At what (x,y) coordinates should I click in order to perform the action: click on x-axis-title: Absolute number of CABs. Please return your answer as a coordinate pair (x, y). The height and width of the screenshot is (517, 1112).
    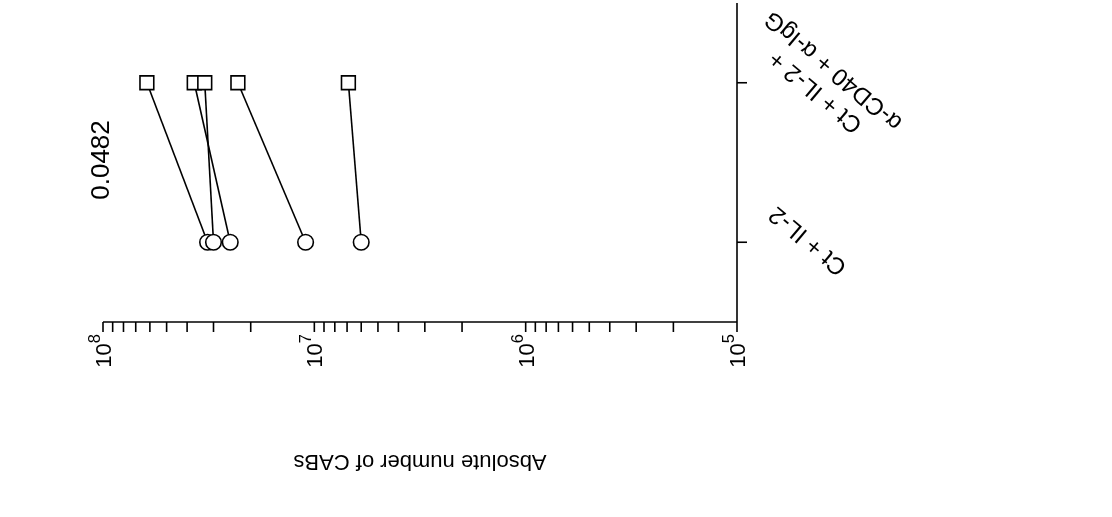
    Looking at the image, I should click on (420, 462).